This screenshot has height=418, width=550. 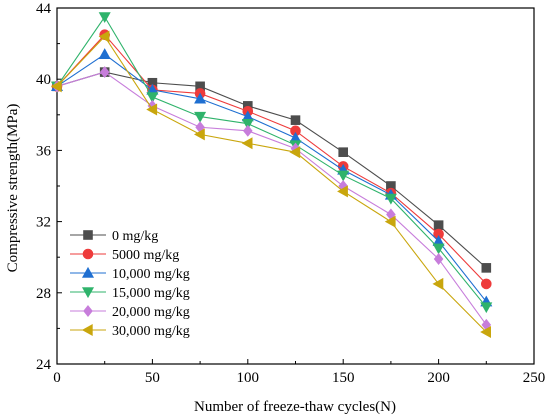 I want to click on legend-item-20-000-mg-kg: 20,000 mg/kg, so click(x=130, y=312).